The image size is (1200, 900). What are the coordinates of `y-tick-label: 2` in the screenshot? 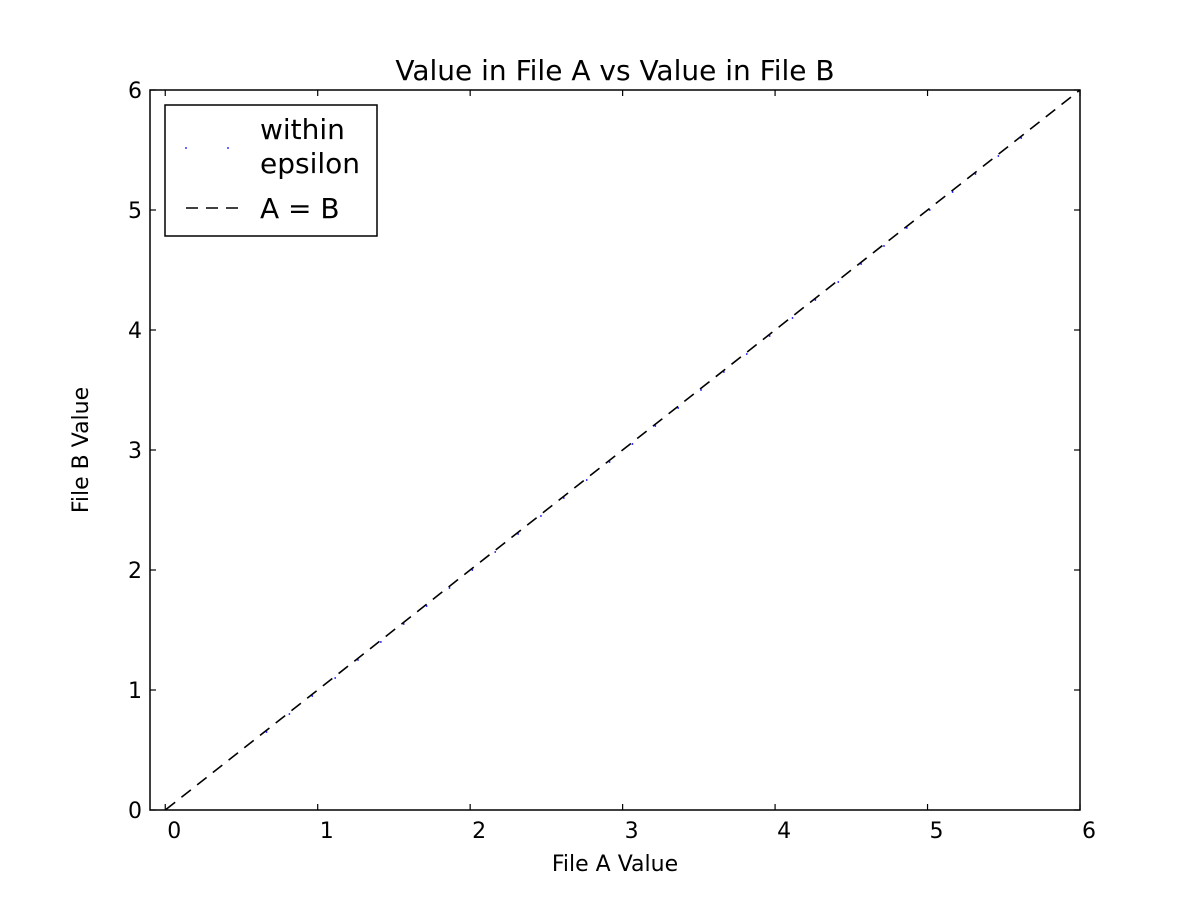 It's located at (135, 571).